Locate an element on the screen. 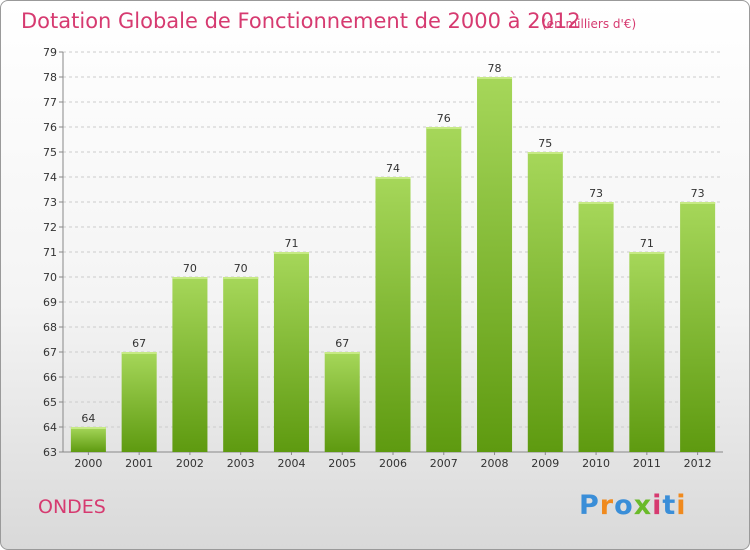 This screenshot has height=550, width=750. x-tick-label: 2007 is located at coordinates (444, 463).